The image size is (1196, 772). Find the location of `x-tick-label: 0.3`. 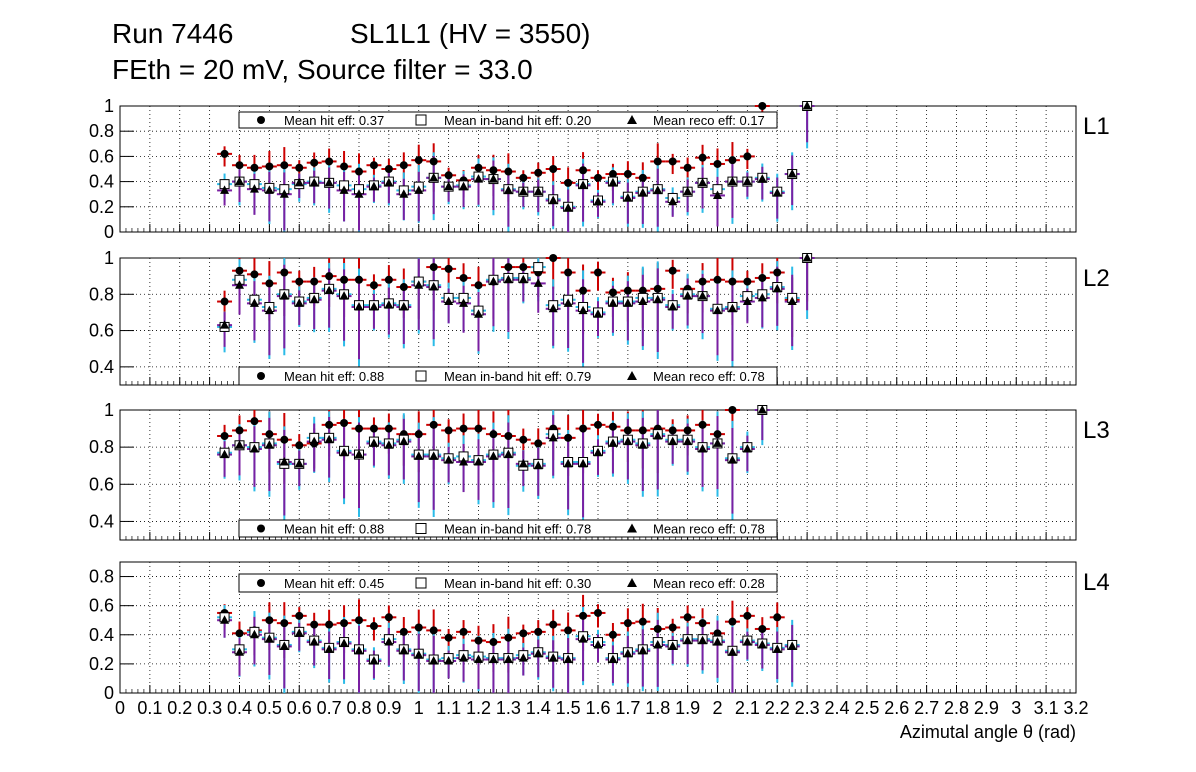

x-tick-label: 0.3 is located at coordinates (209, 708).